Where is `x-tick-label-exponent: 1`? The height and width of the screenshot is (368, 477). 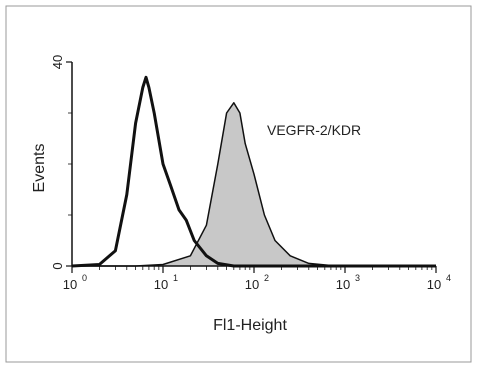 x-tick-label-exponent: 1 is located at coordinates (175, 278).